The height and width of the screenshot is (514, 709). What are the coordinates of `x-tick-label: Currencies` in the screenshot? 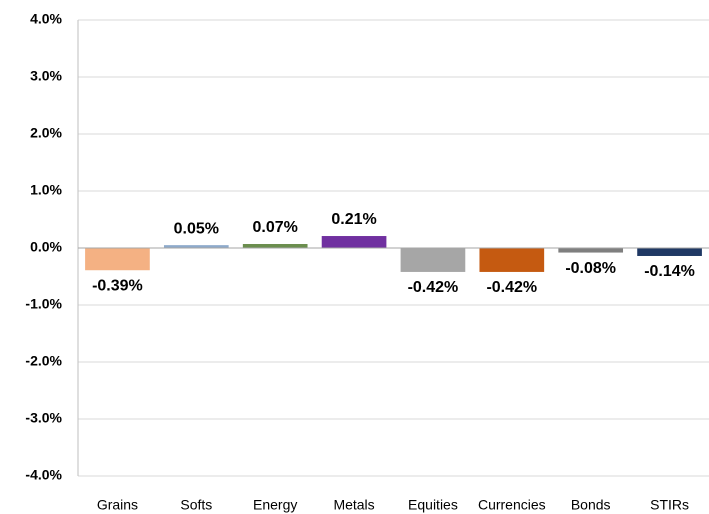 It's located at (512, 505).